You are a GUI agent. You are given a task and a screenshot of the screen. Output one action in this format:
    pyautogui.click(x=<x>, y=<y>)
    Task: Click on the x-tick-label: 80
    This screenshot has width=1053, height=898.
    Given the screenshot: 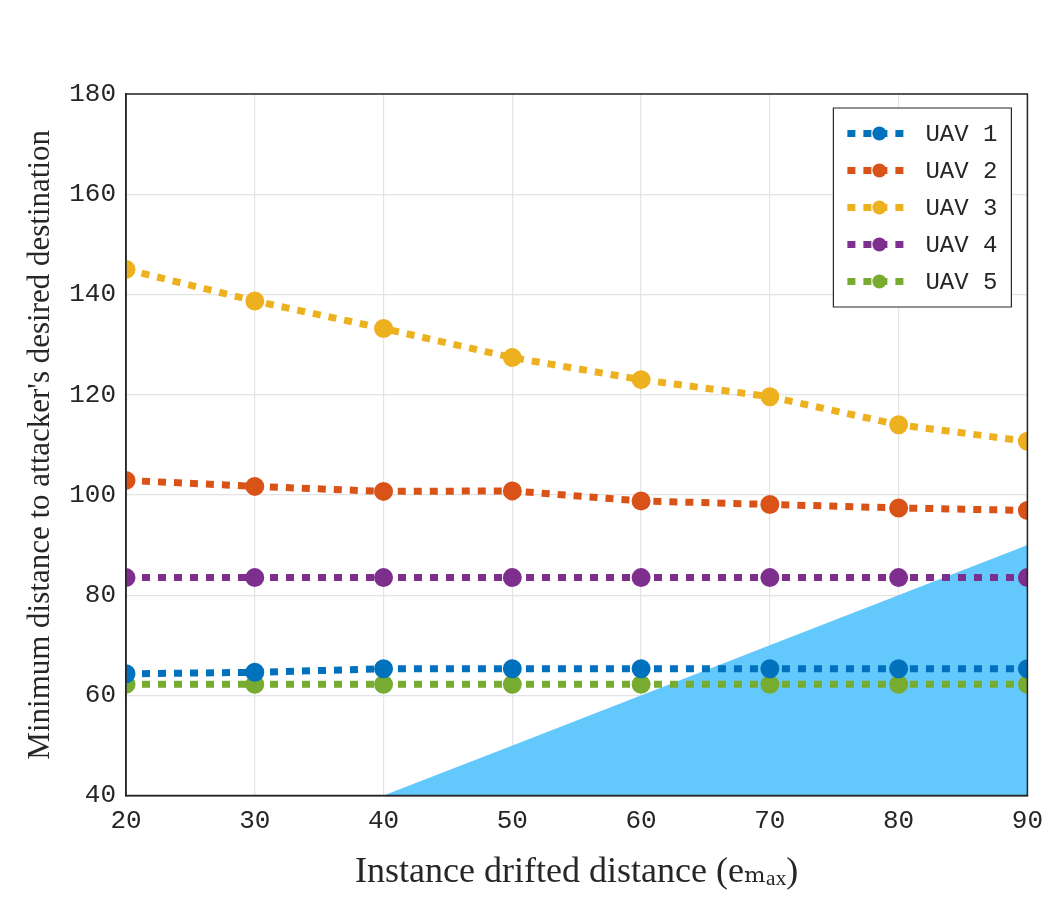 What is the action you would take?
    pyautogui.click(x=899, y=821)
    